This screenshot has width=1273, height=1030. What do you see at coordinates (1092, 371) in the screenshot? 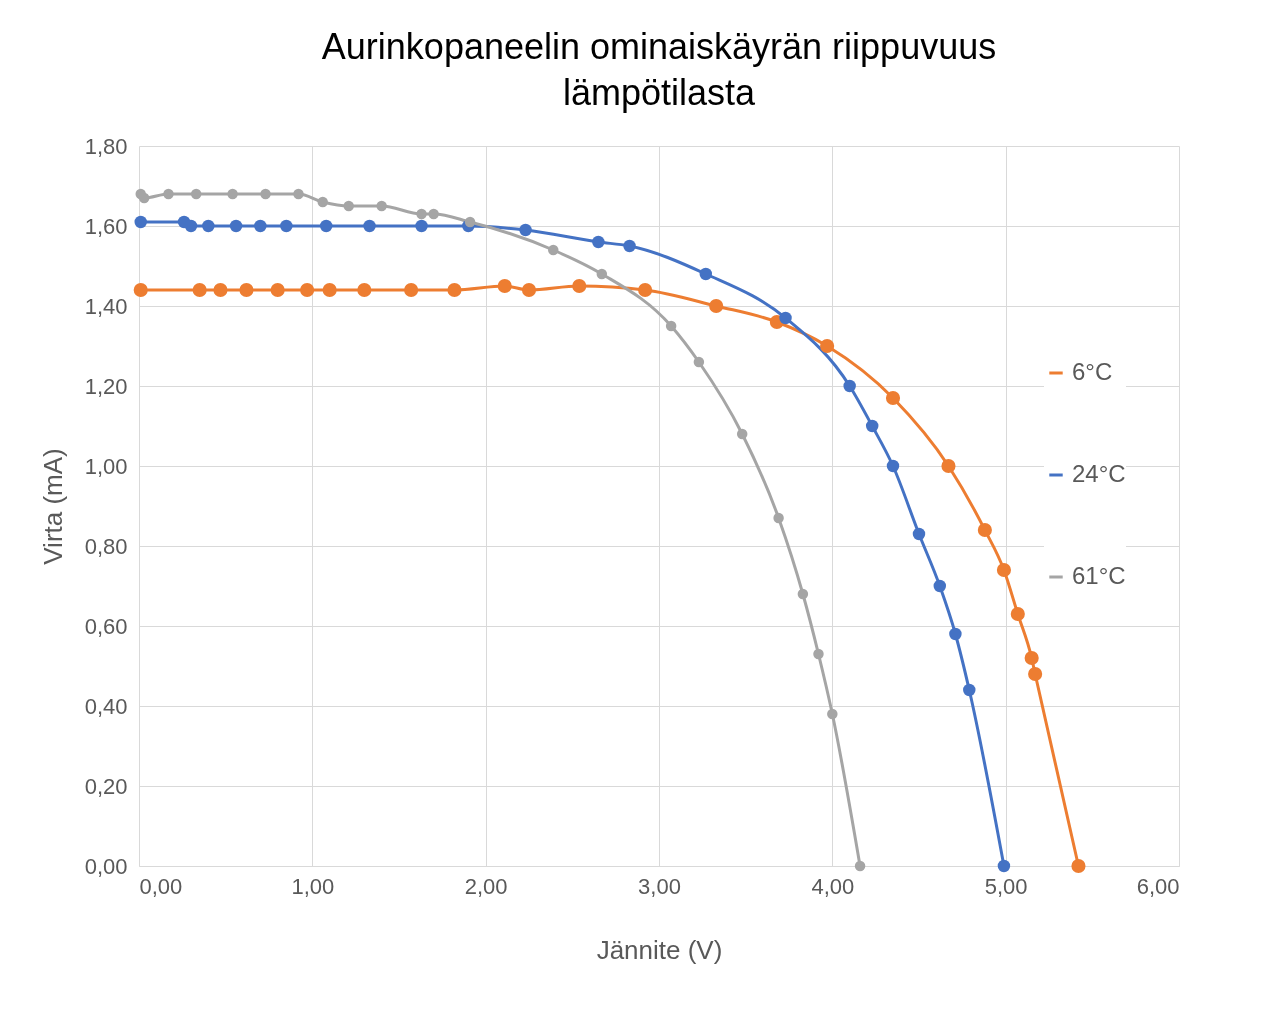
I see `legend-label: 6°C` at bounding box center [1092, 371].